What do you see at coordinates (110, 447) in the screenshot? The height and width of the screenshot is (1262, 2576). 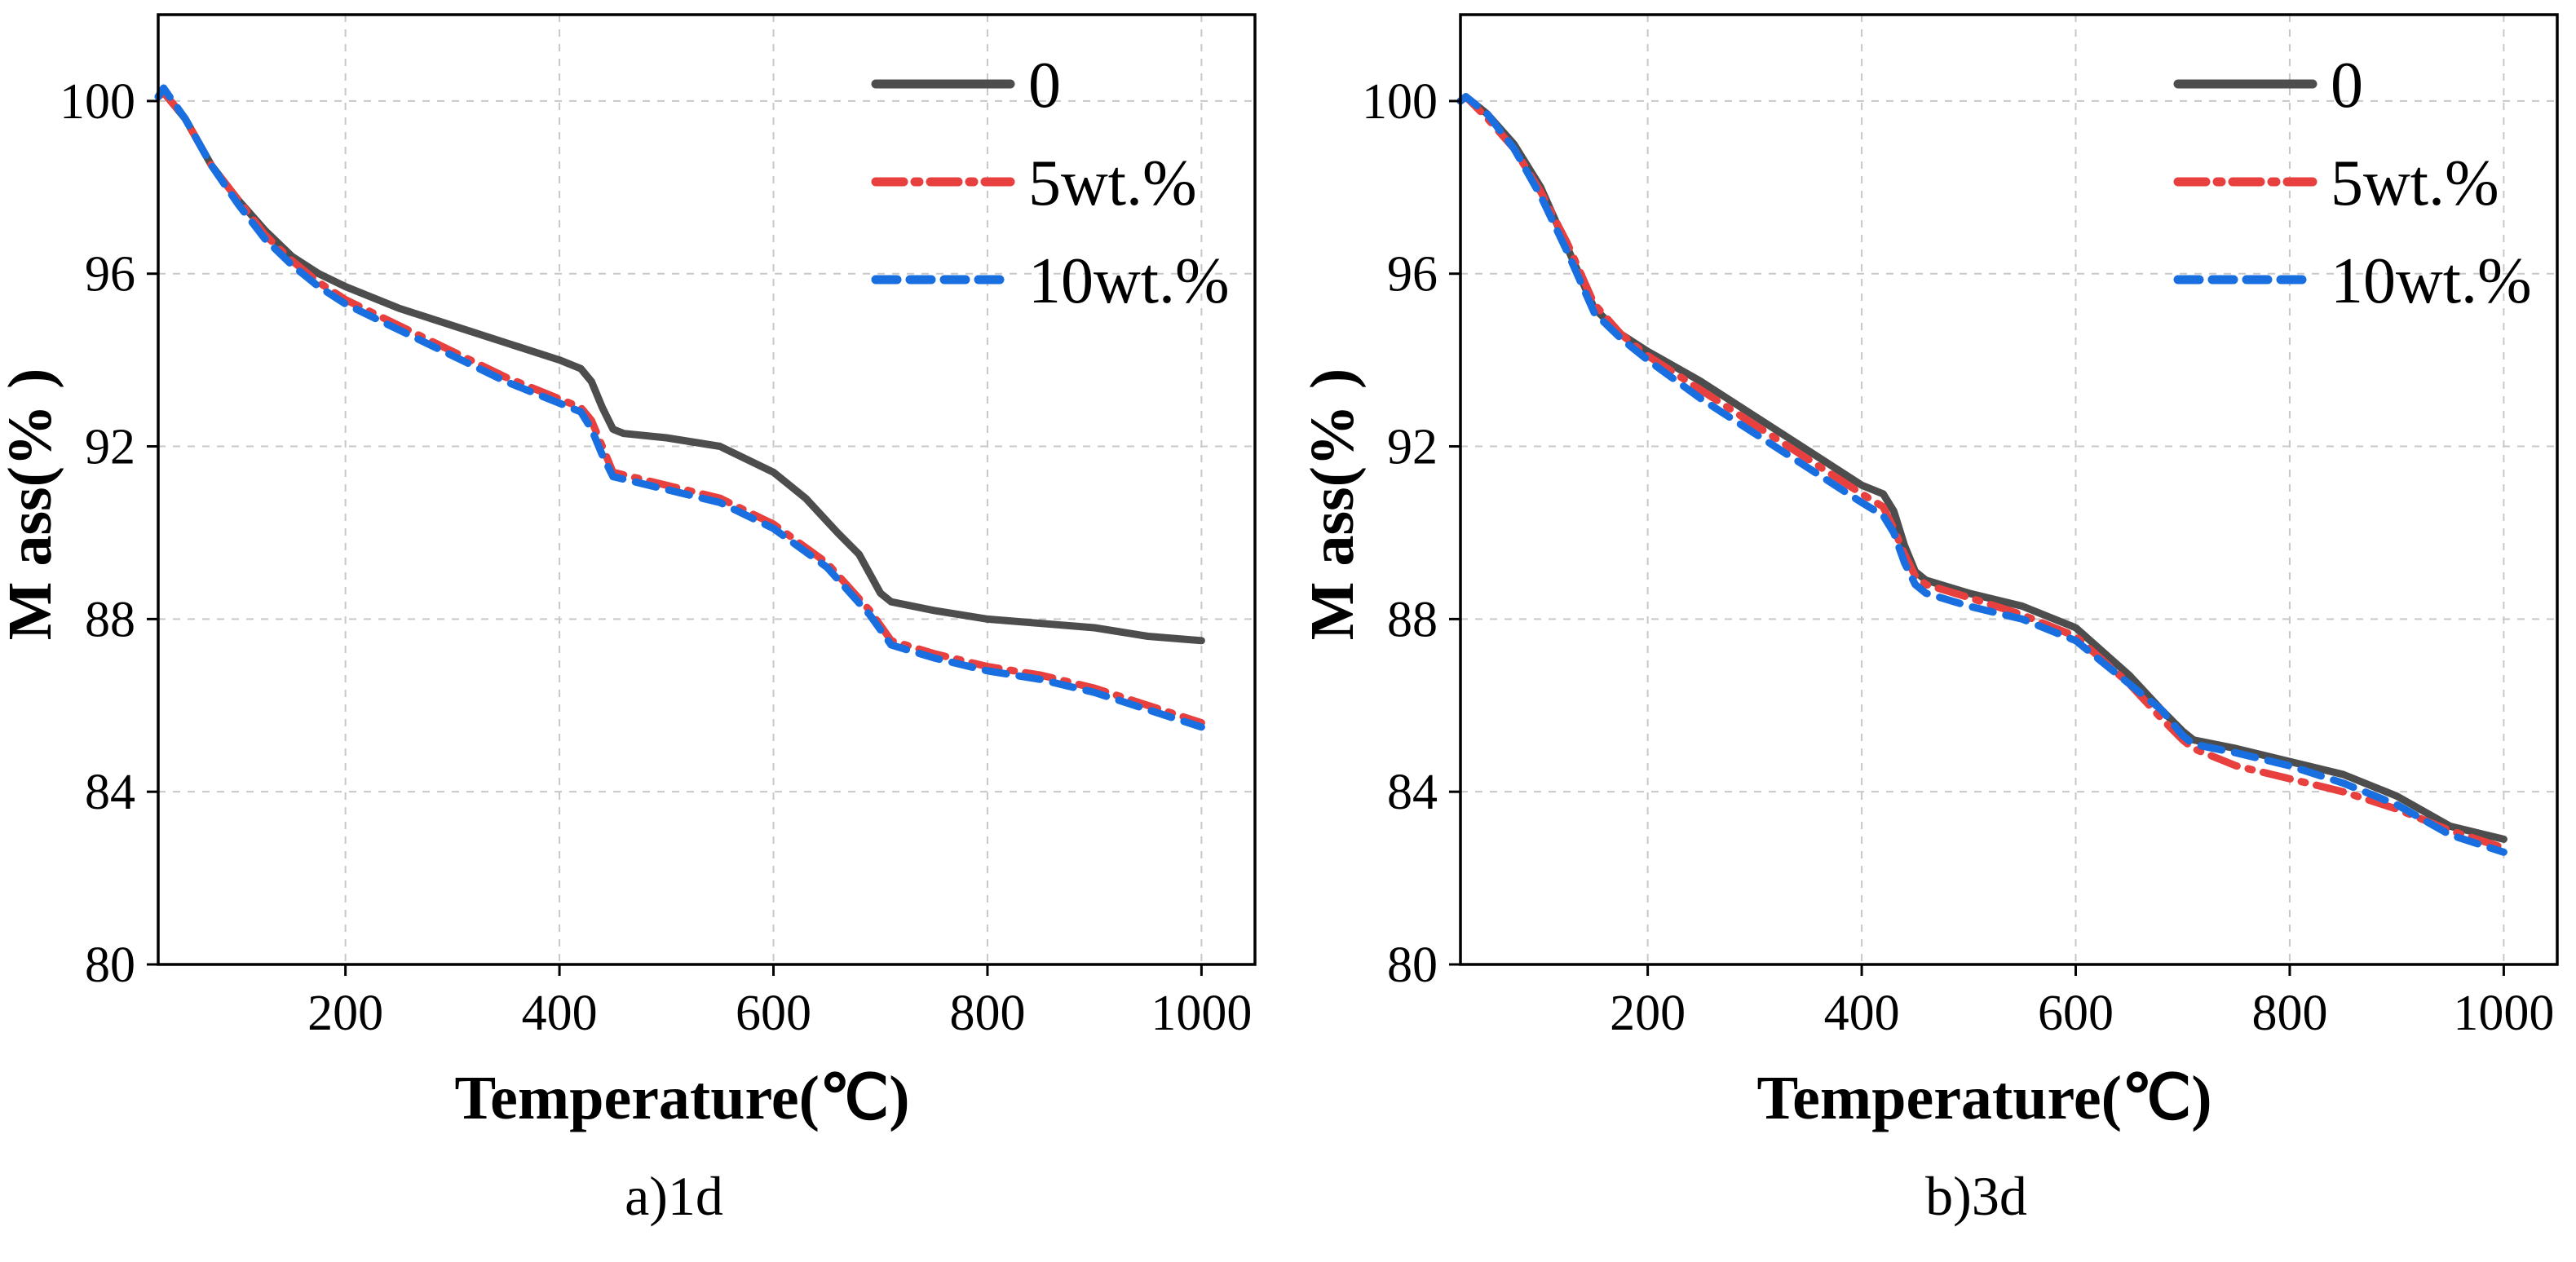 I see `c0-y-tick-label-92: 92` at bounding box center [110, 447].